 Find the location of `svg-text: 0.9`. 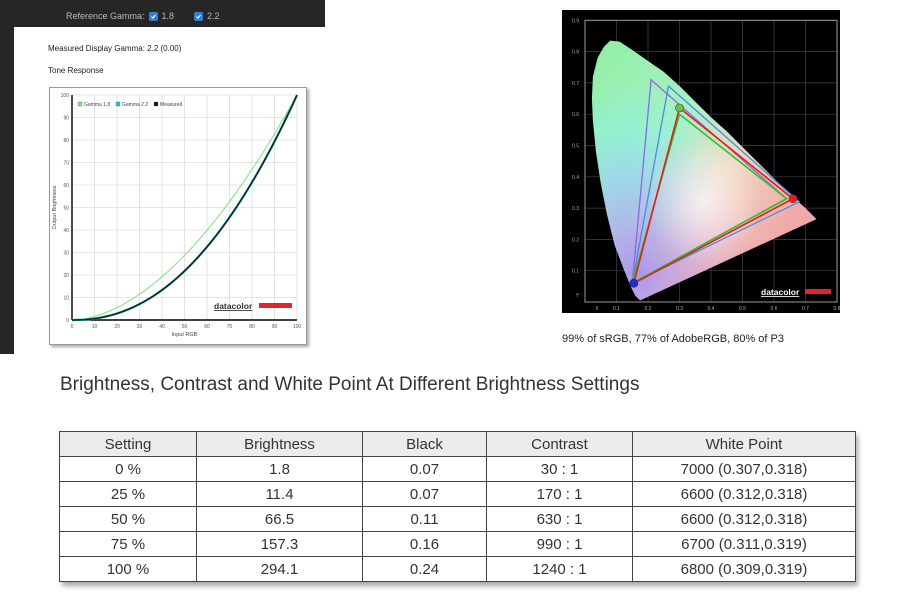

svg-text: 0.9 is located at coordinates (575, 21).